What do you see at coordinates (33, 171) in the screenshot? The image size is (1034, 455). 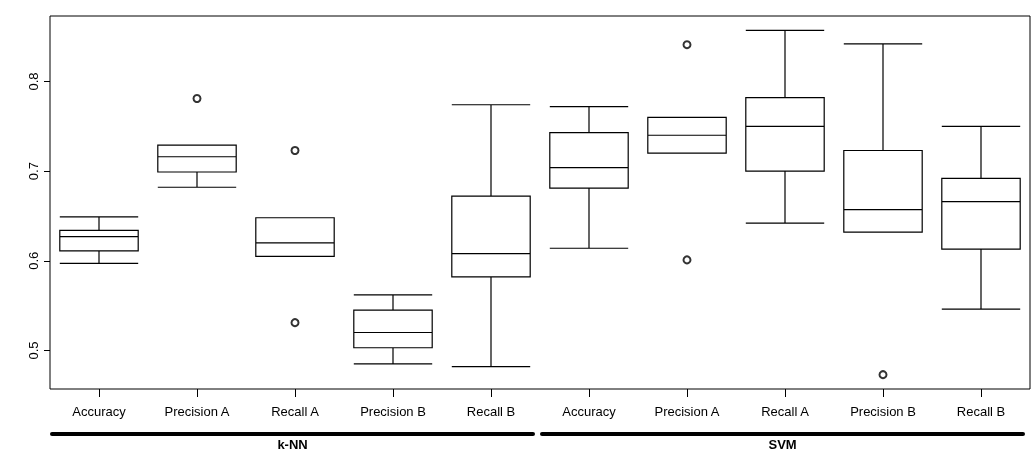 I see `y-tick-label: 0.7` at bounding box center [33, 171].